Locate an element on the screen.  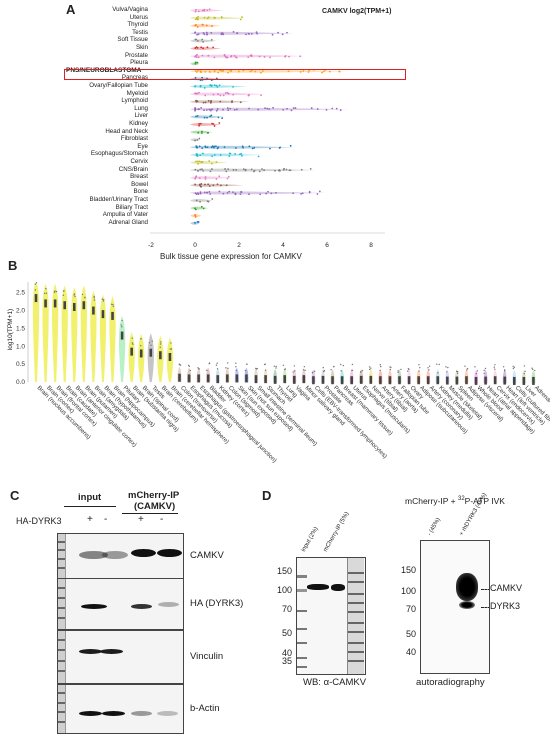
lineage-label: Head and Neck is located at coordinates (126, 131).